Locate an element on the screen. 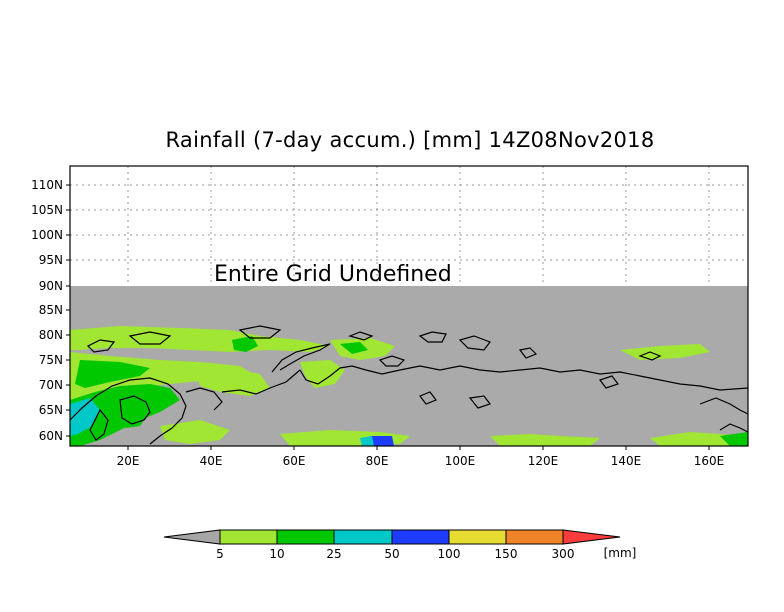 The height and width of the screenshot is (612, 784). lon-label: 80E is located at coordinates (377, 461).